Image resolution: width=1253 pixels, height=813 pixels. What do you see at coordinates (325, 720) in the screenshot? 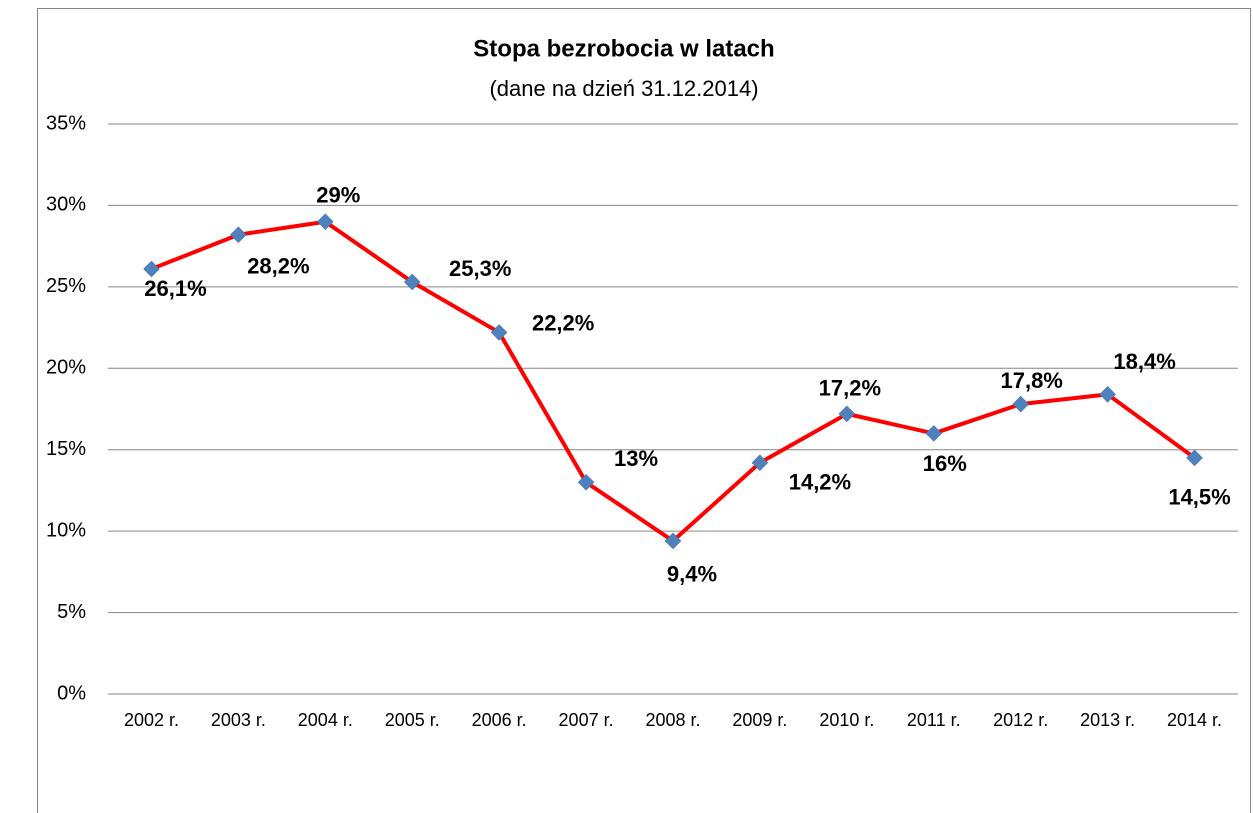
I see `x-tick-label: 2004 r.` at bounding box center [325, 720].